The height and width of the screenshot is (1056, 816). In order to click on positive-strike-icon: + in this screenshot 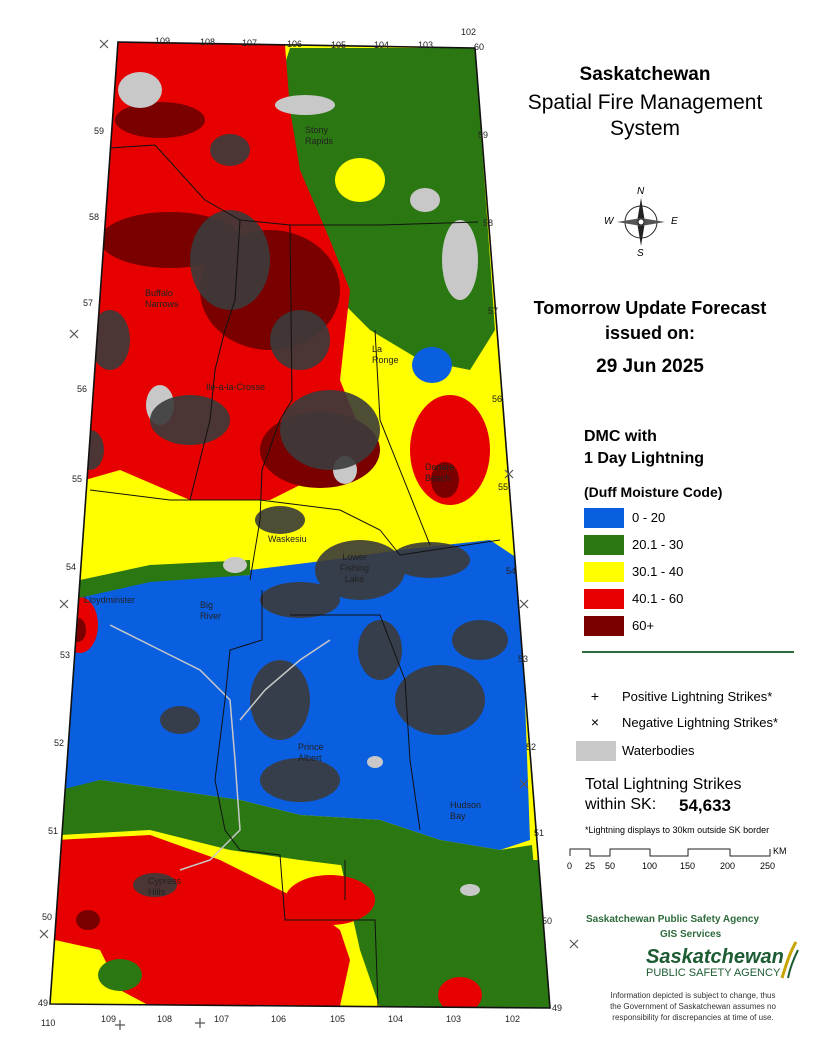, I will do `click(595, 696)`.